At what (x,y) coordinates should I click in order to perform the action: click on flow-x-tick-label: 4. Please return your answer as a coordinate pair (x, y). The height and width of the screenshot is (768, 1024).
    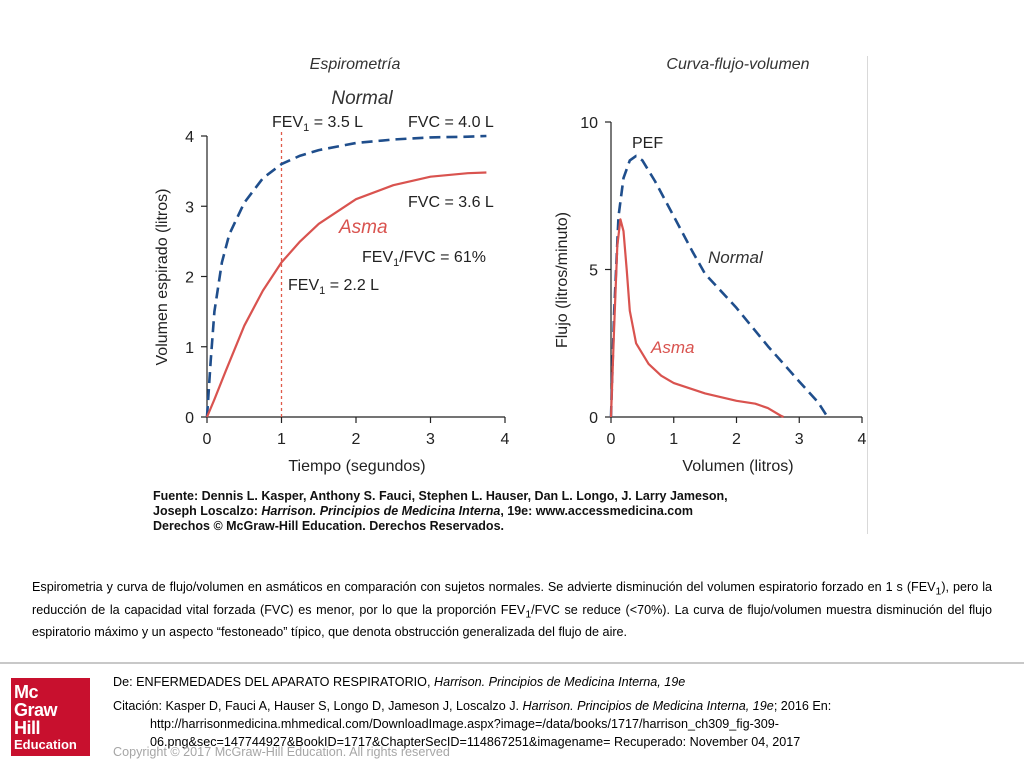
    Looking at the image, I should click on (862, 439).